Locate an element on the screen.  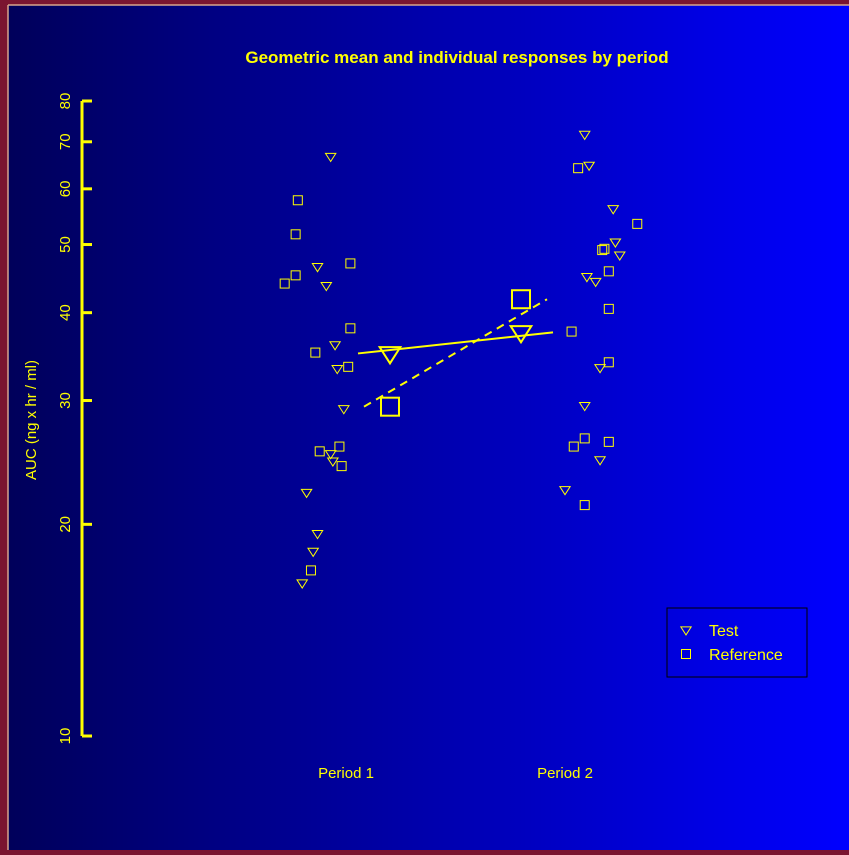
legend-square-icon is located at coordinates (686, 654).